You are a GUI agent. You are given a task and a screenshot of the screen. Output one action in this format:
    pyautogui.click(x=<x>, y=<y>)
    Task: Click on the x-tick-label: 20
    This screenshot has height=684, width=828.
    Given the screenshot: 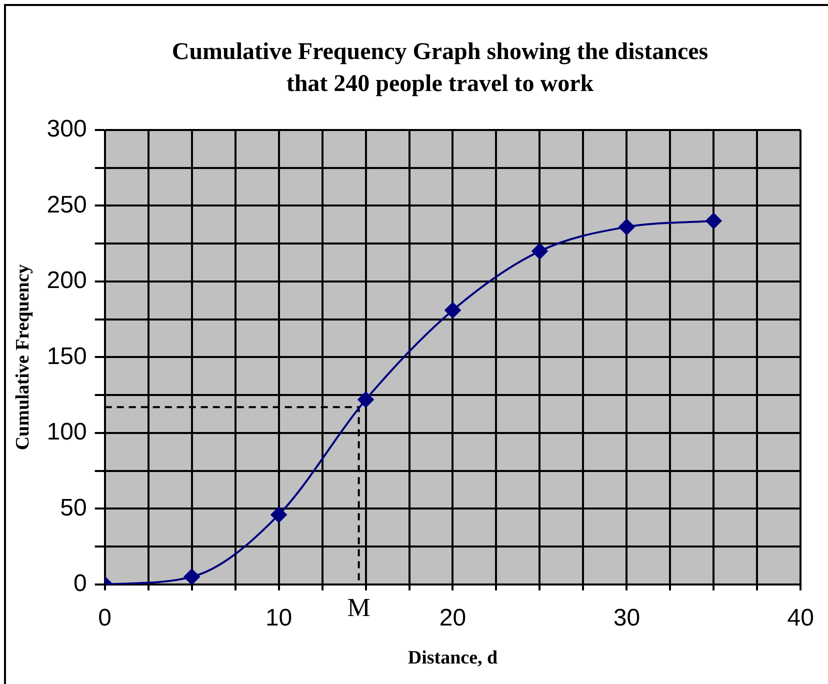 What is the action you would take?
    pyautogui.click(x=452, y=618)
    